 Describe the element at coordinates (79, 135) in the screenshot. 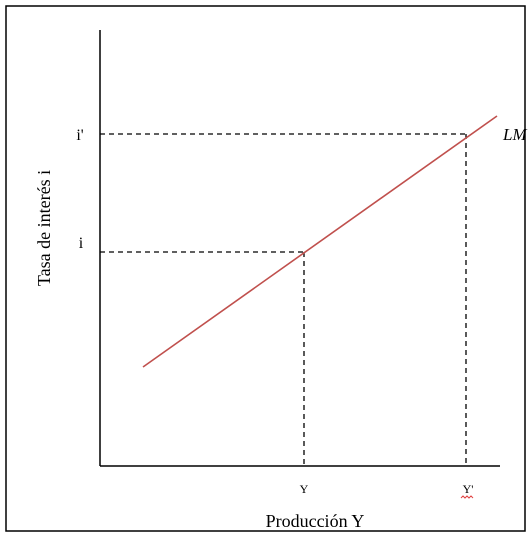

I see `y-tick-label-i-prime: i'` at that location.